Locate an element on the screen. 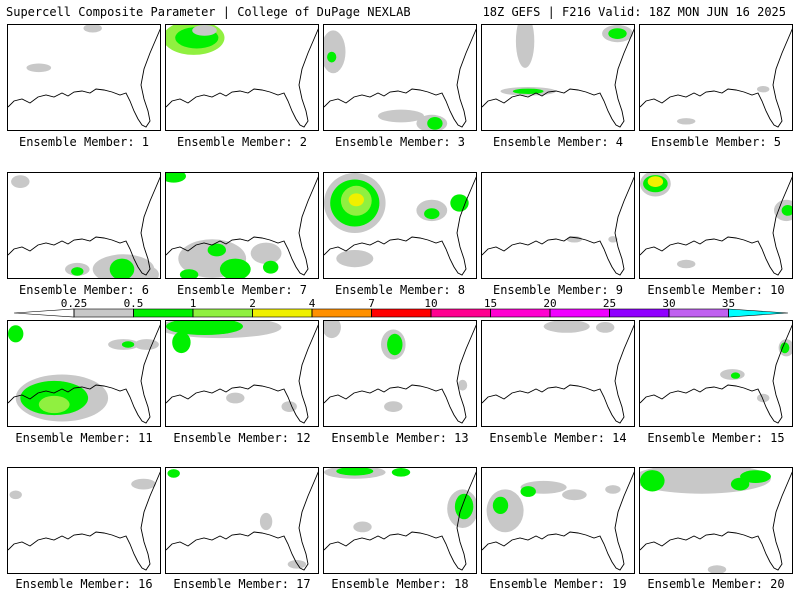 Image resolution: width=800 pixels, height=600 pixels. legend-tick-label: 10 is located at coordinates (430, 304).